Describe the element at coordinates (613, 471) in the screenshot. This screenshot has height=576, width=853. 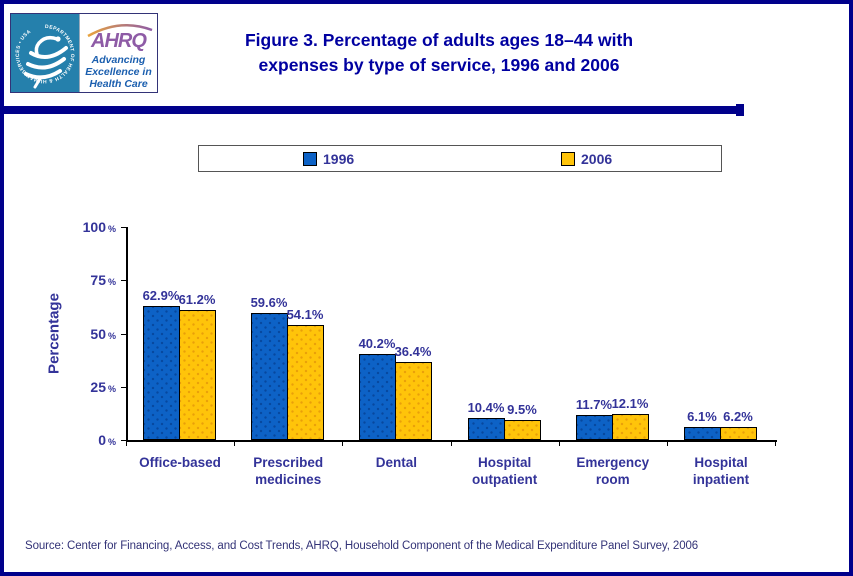
I see `category-label-4: Emergency room` at that location.